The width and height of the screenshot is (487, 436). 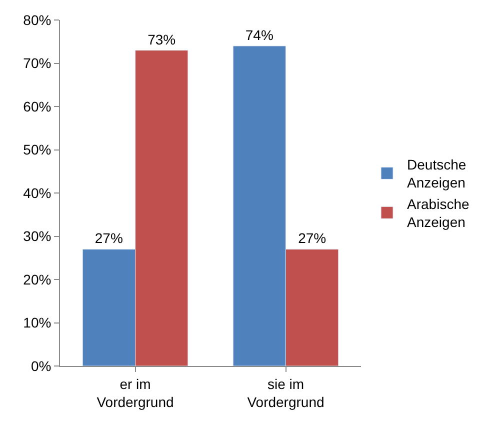 What do you see at coordinates (436, 173) in the screenshot?
I see `legend-label: Deutsche Anzeigen` at bounding box center [436, 173].